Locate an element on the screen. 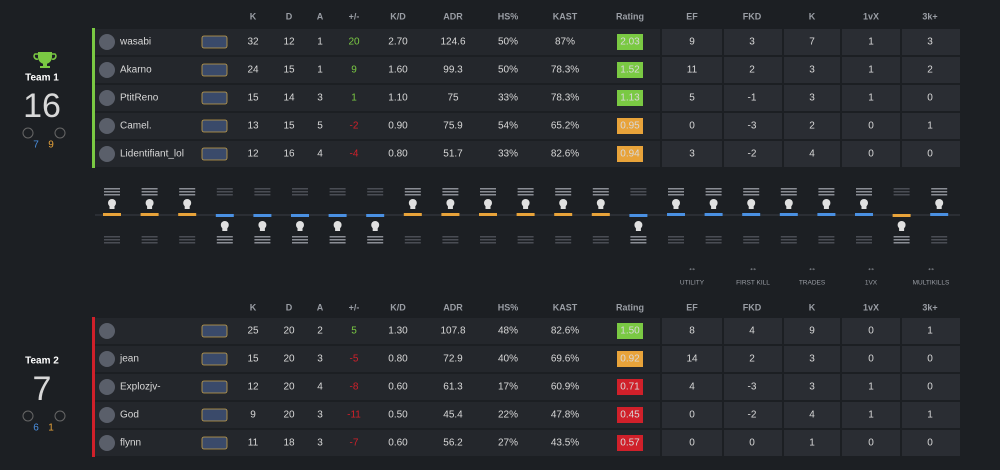  stat-value: 5 is located at coordinates (320, 126).